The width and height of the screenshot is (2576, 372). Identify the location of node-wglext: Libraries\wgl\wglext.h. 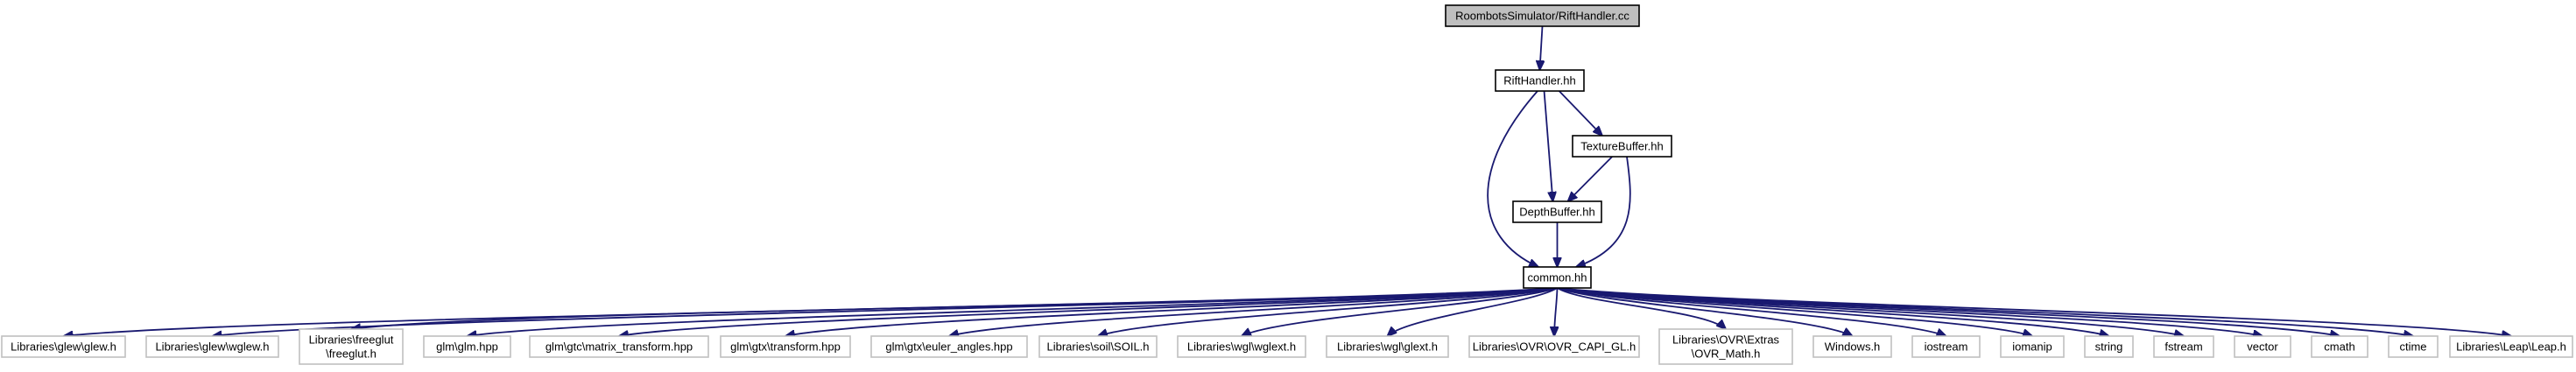
(1241, 346).